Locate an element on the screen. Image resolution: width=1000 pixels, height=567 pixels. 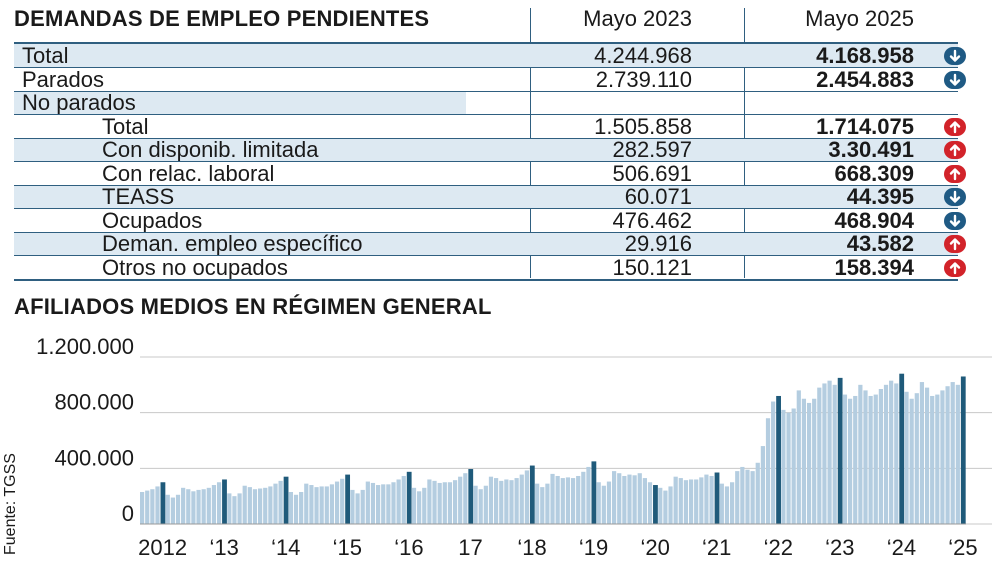
table-row: Otros no ocupados 150.121 158.394 is located at coordinates (490, 267).